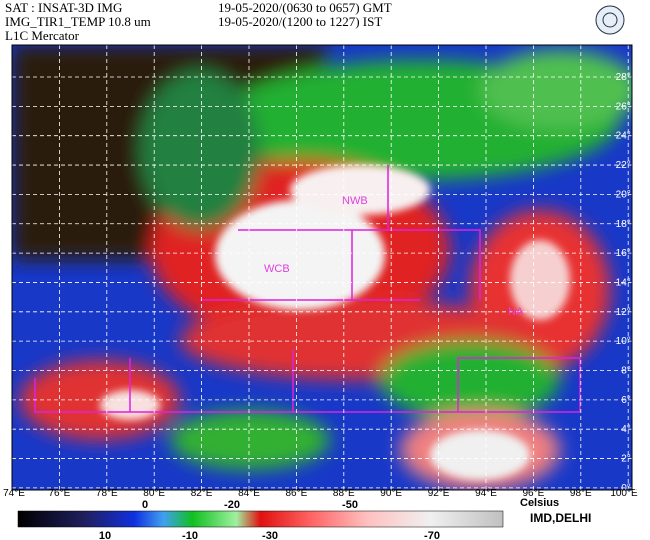  Describe the element at coordinates (627, 77) in the screenshot. I see `latitude-label: 28°N` at that location.